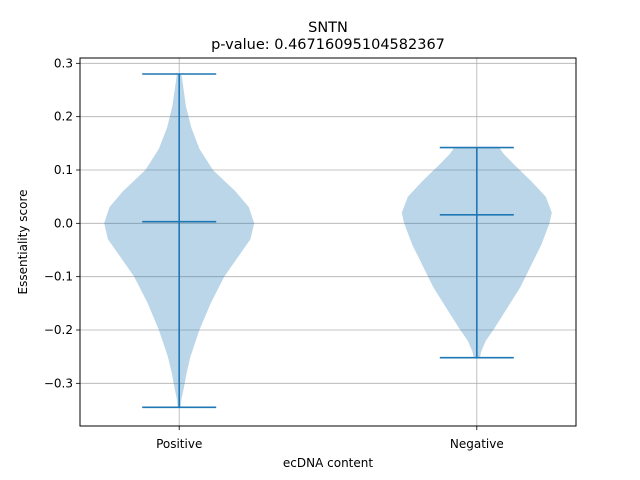  I want to click on x-axis-label: ecDNA content, so click(328, 463).